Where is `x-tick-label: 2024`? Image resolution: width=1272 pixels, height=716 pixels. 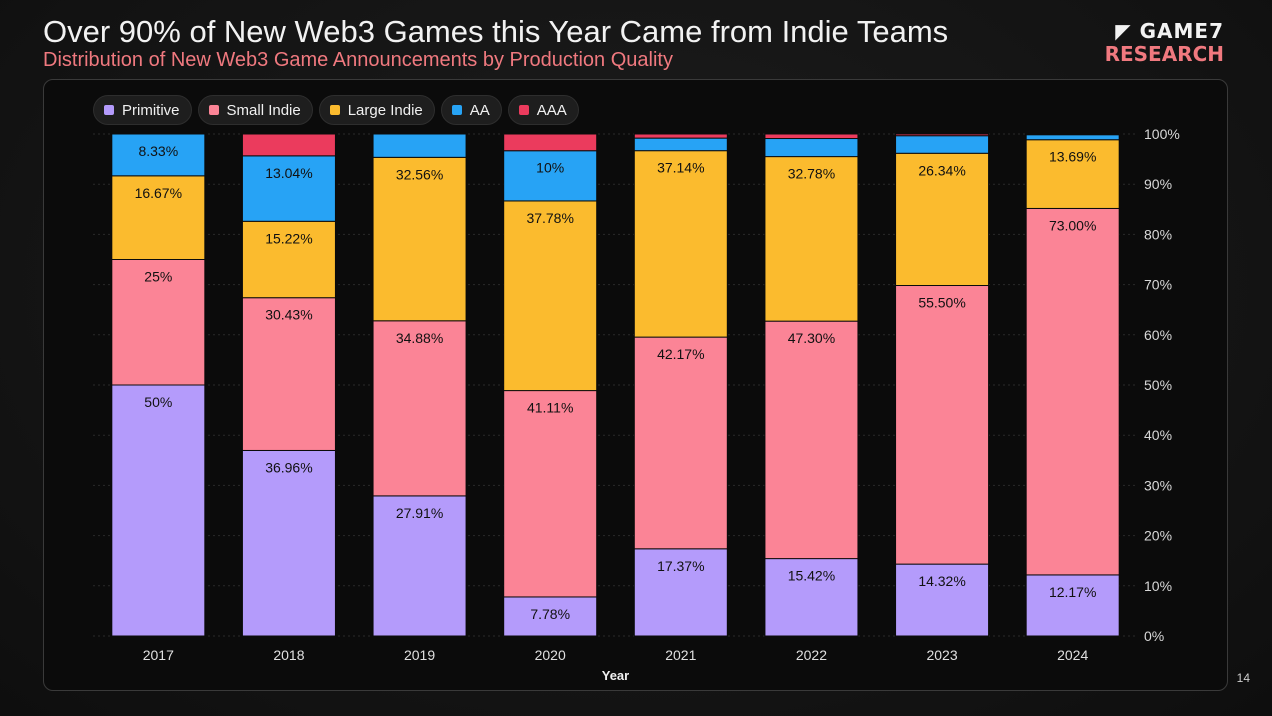
x-tick-label: 2024 is located at coordinates (1072, 655).